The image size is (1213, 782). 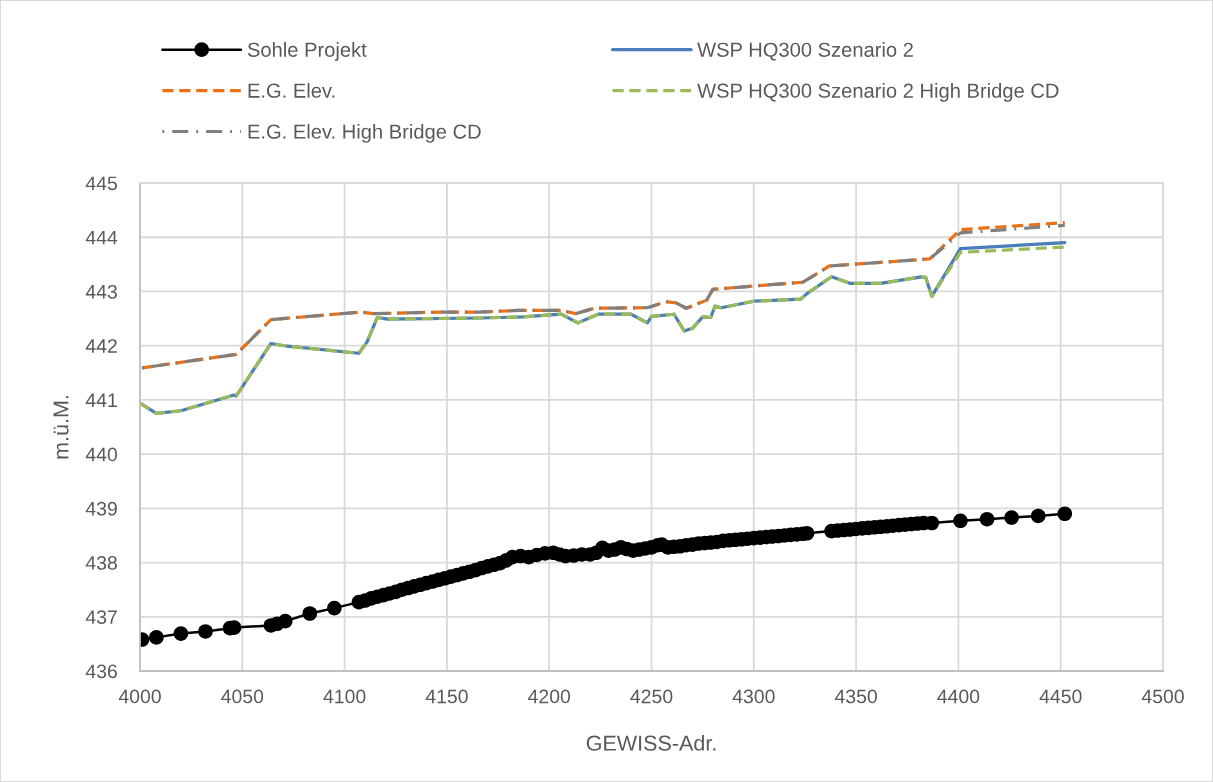 I want to click on x-tick-label: 4200, so click(x=549, y=696).